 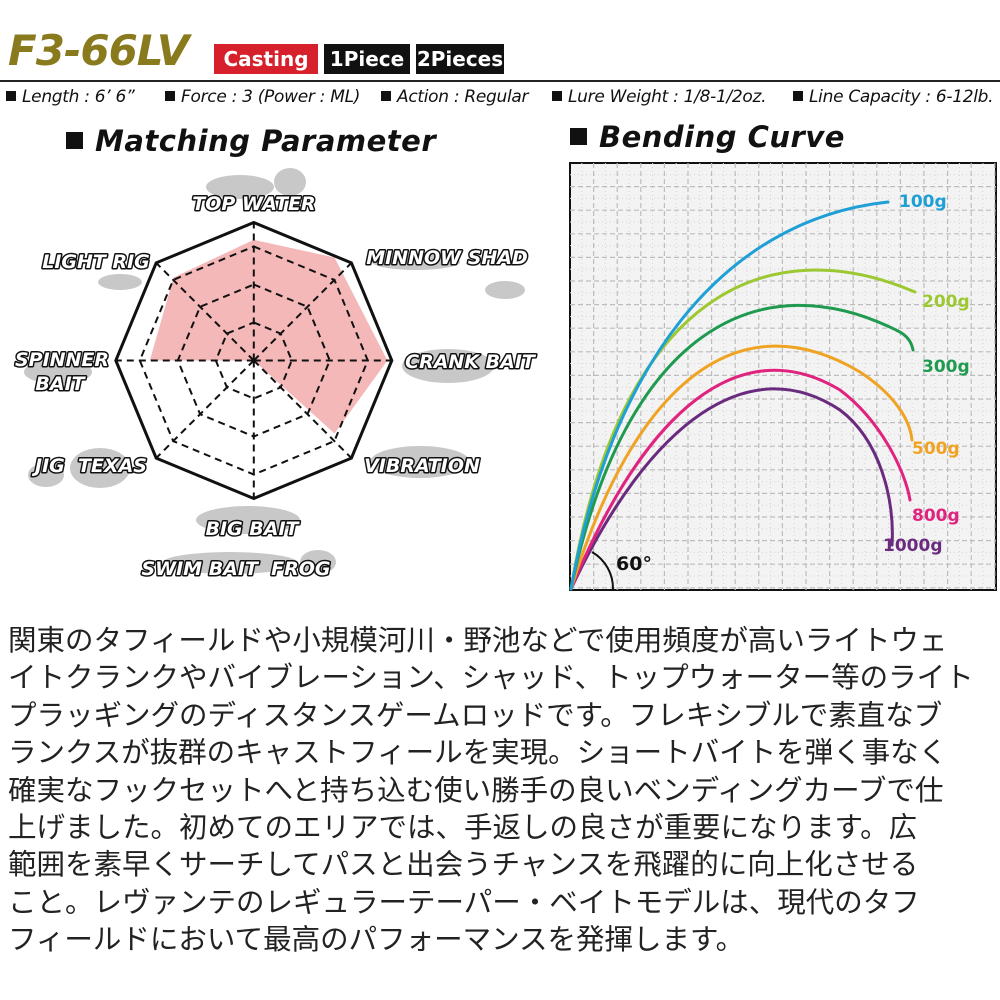 What do you see at coordinates (936, 516) in the screenshot?
I see `label-800g: 800g` at bounding box center [936, 516].